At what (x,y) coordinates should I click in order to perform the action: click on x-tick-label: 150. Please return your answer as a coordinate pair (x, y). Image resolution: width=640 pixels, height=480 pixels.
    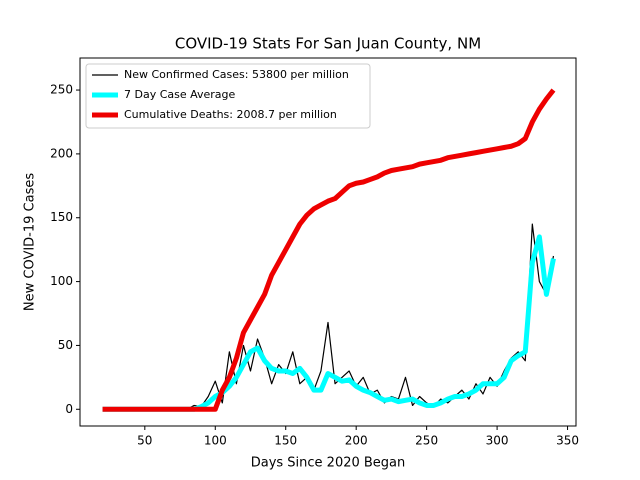
    Looking at the image, I should click on (285, 441).